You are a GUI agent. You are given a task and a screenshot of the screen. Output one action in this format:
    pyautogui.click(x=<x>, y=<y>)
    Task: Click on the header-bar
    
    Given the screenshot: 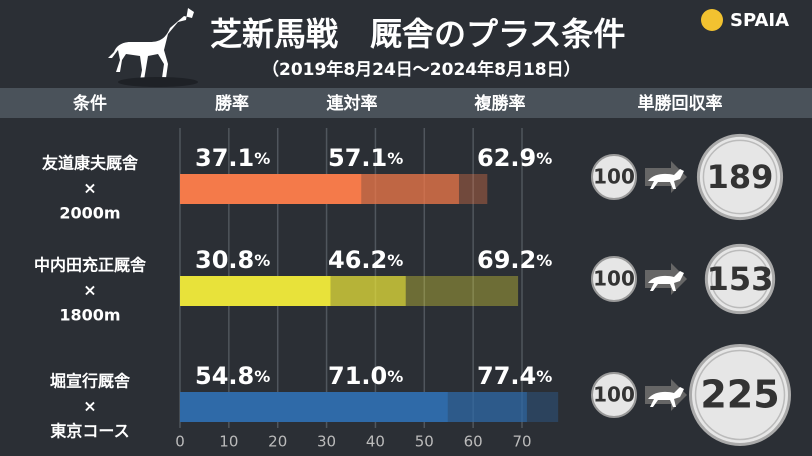 What is the action you would take?
    pyautogui.click(x=406, y=103)
    